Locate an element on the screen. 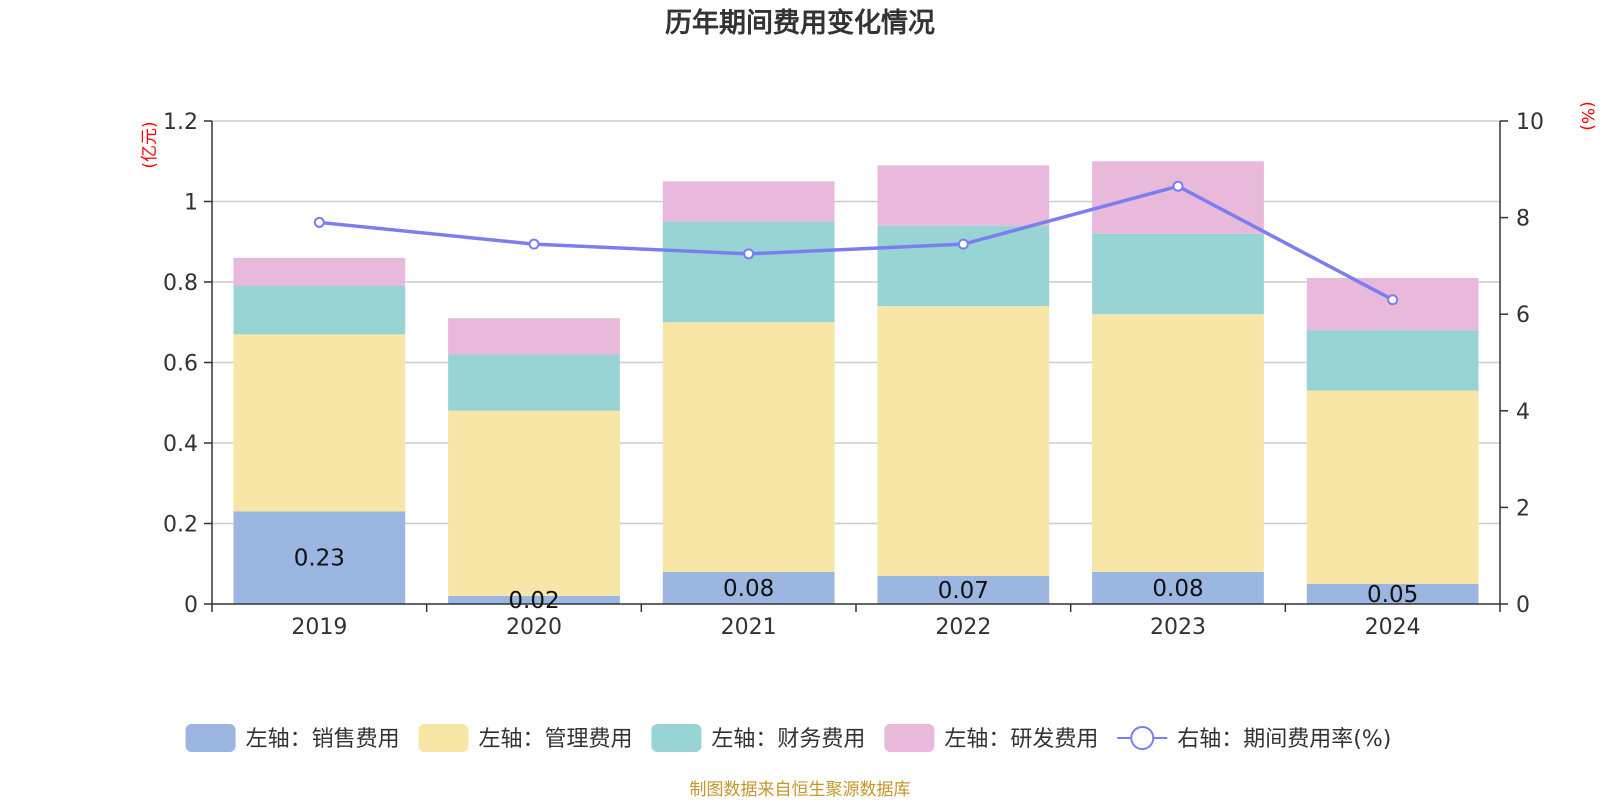 This screenshot has height=800, width=1600. left-tick-label: 0.4 is located at coordinates (180, 444).